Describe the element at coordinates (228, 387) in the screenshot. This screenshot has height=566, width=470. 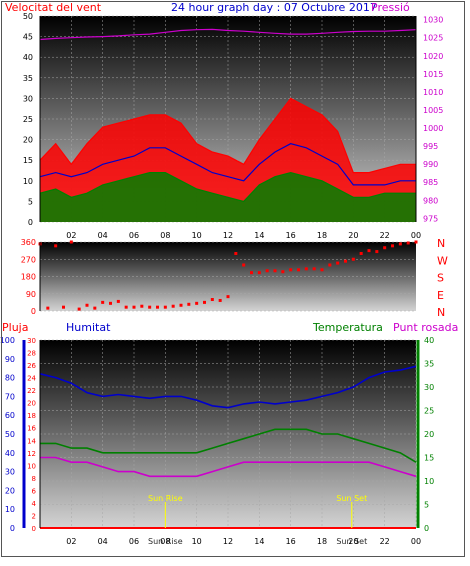
I see `series-humitat-line` at that location.